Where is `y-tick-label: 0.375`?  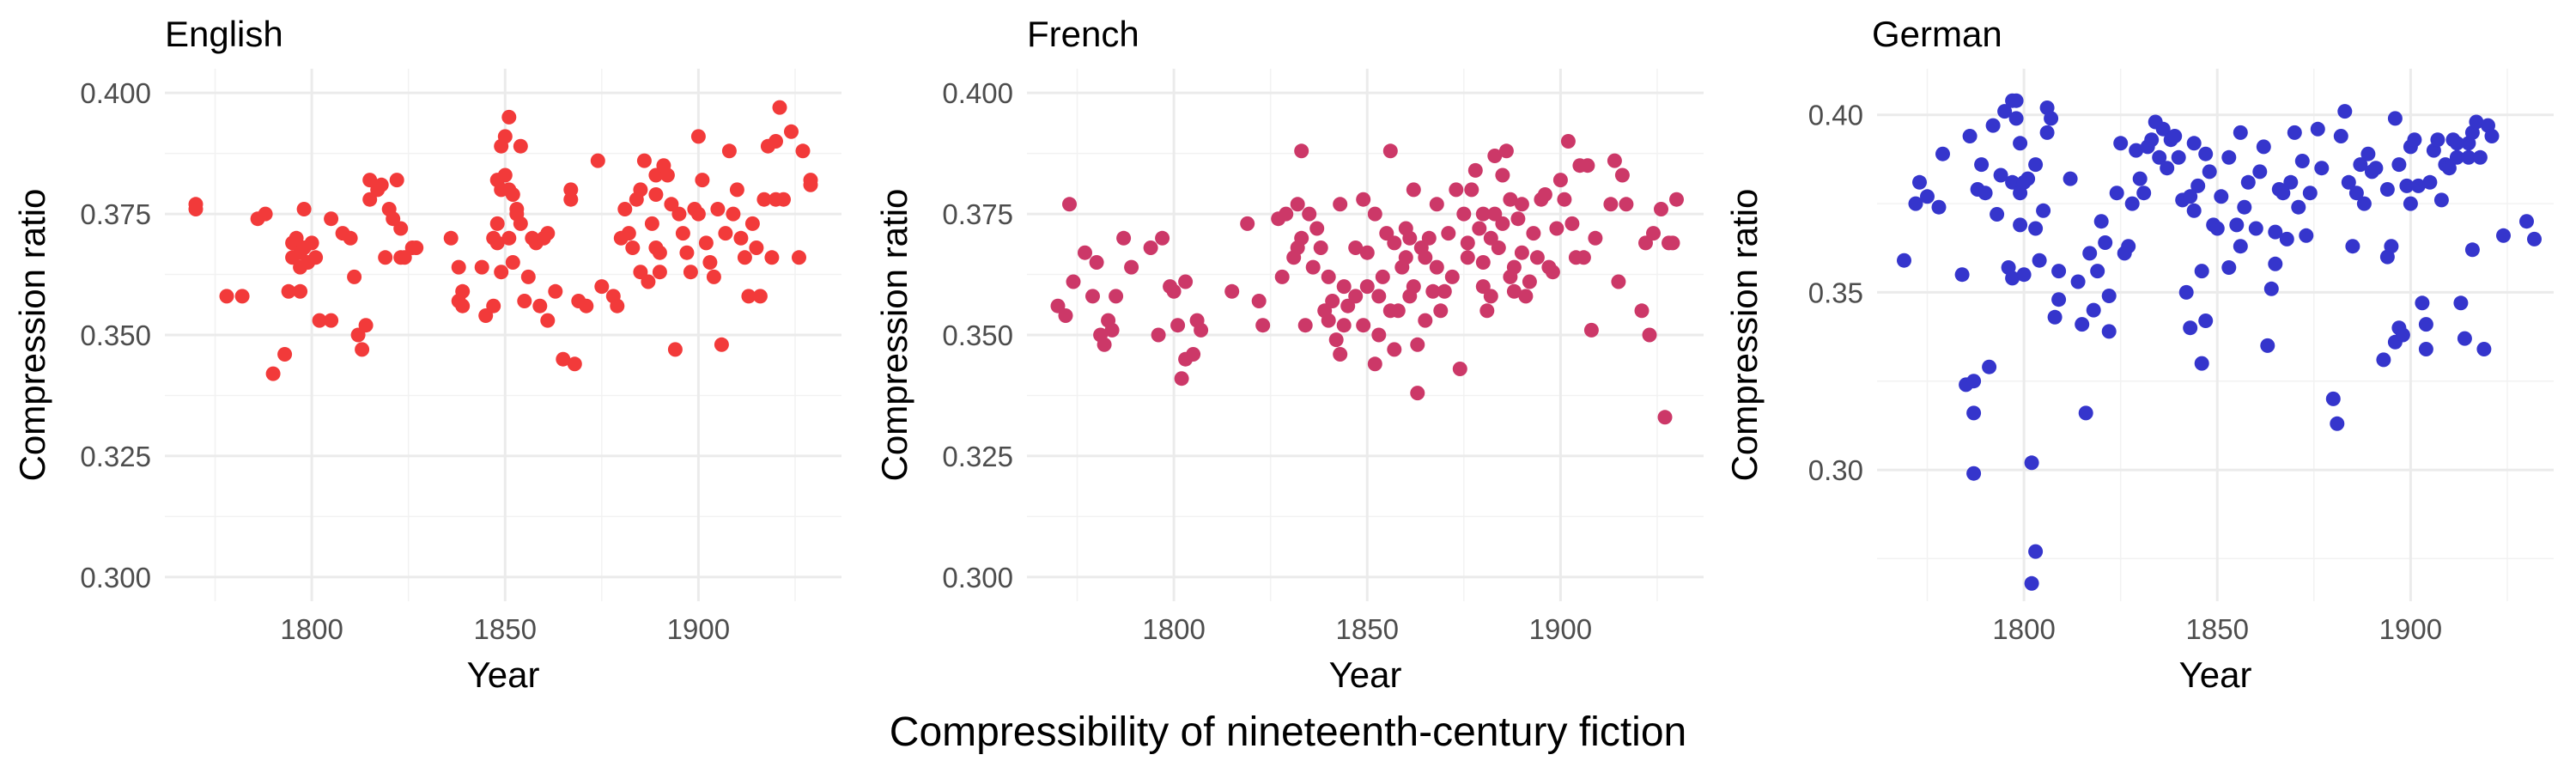
y-tick-label: 0.375 is located at coordinates (977, 214).